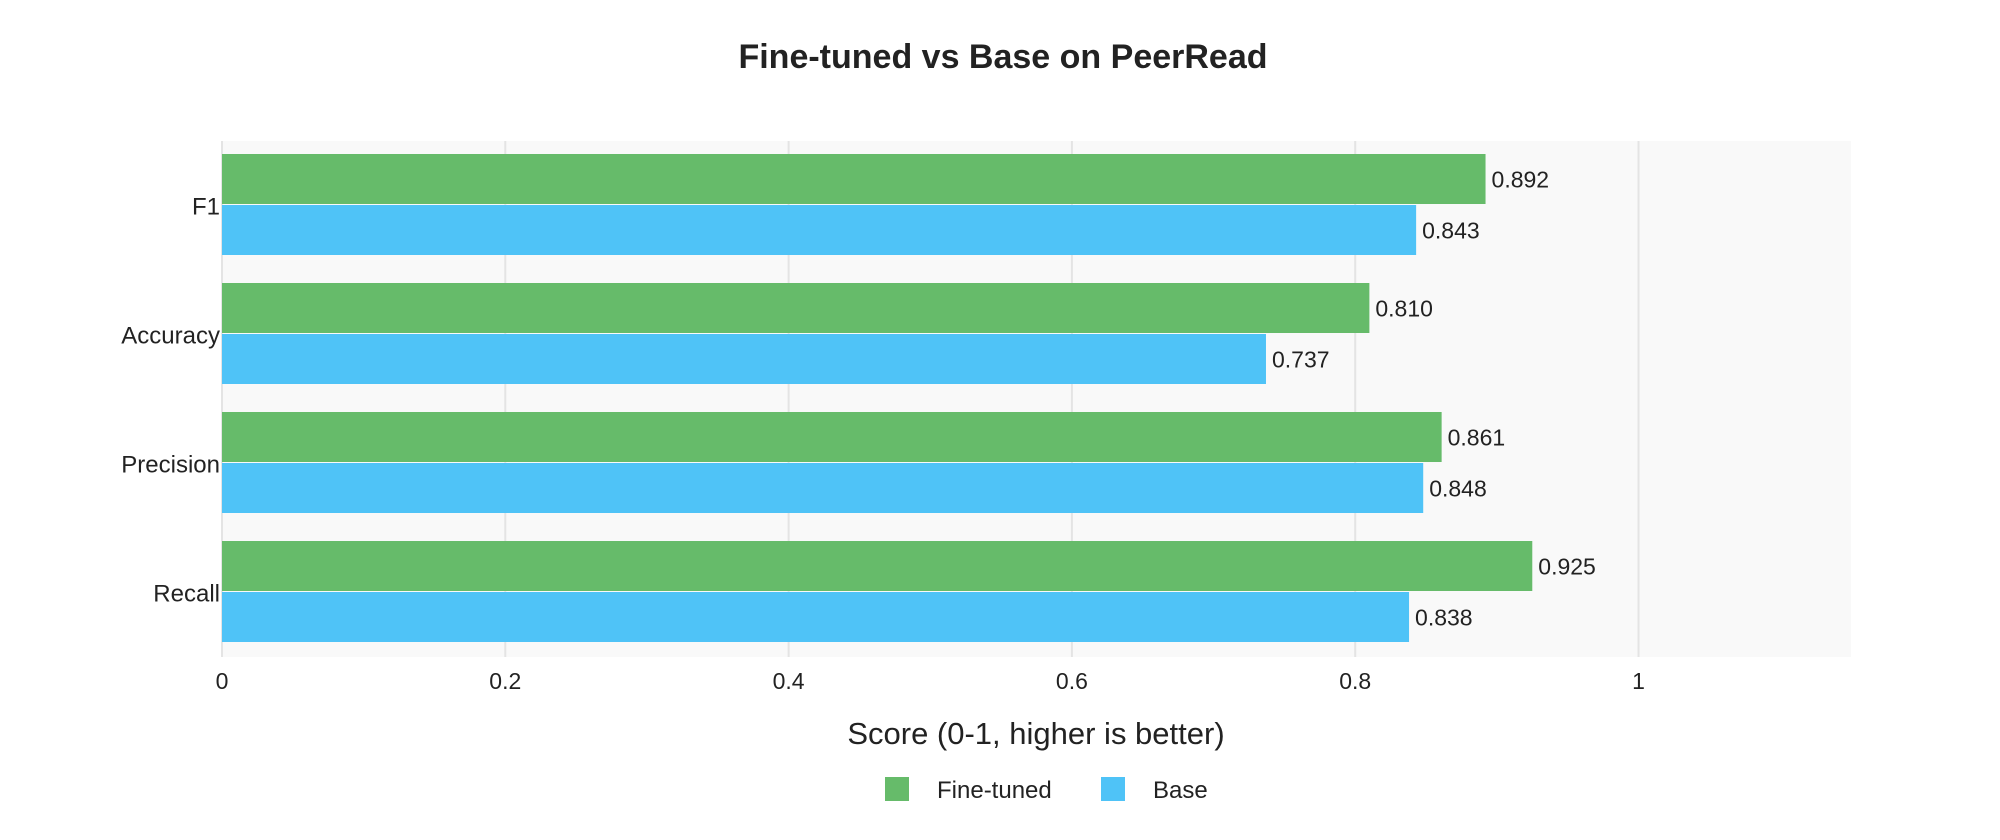  What do you see at coordinates (789, 681) in the screenshot?
I see `x-tick-label-2: 0.4` at bounding box center [789, 681].